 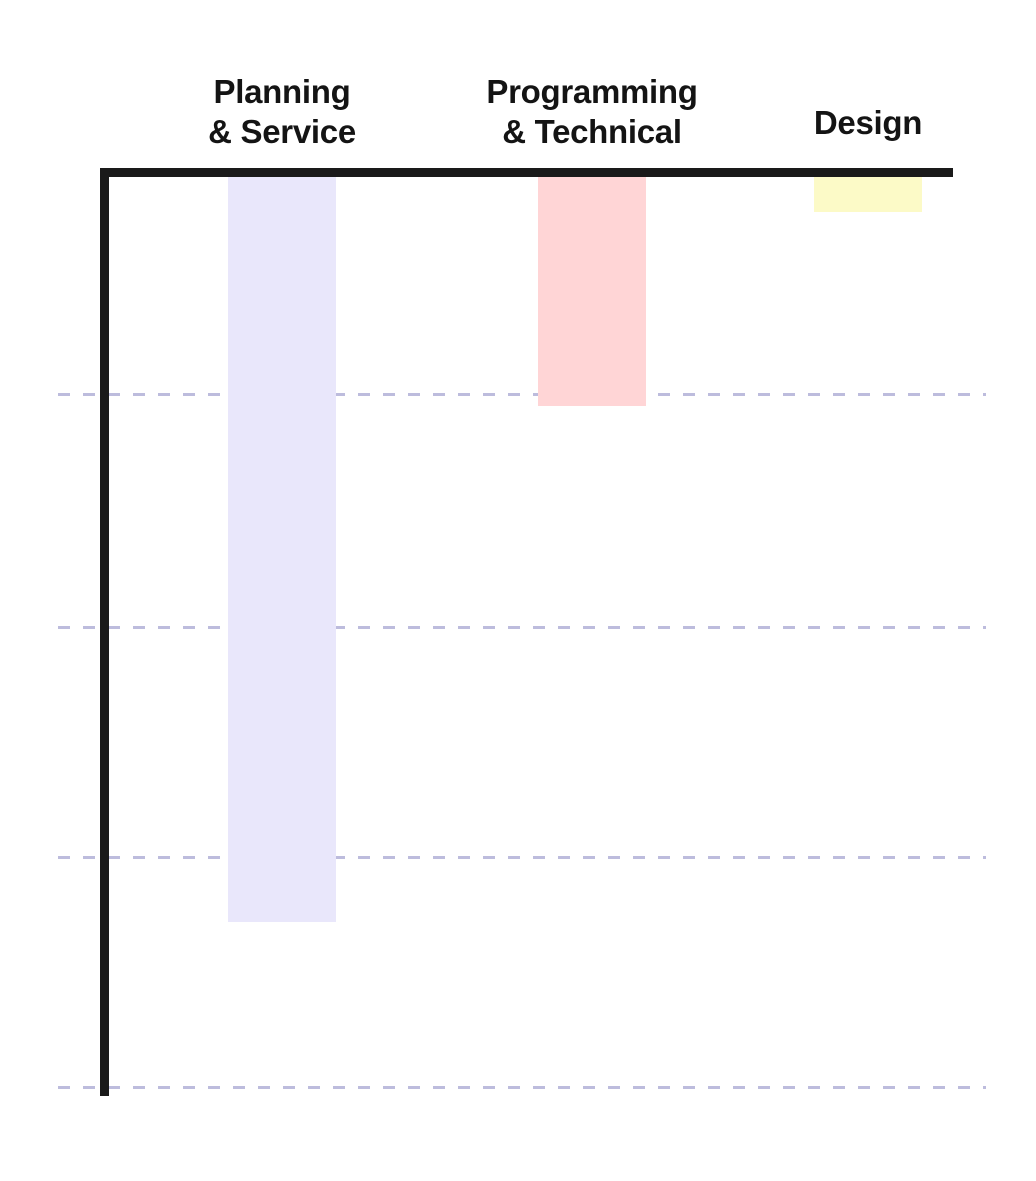 What do you see at coordinates (868, 192) in the screenshot?
I see `bar-design` at bounding box center [868, 192].